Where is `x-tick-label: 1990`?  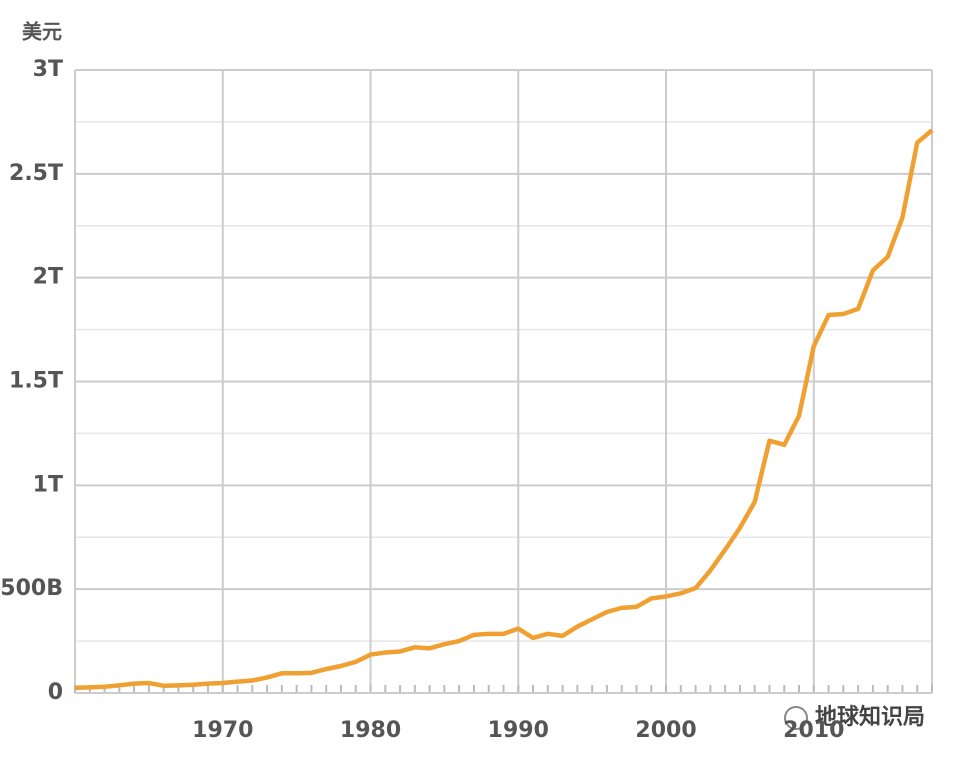 x-tick-label: 1990 is located at coordinates (518, 730).